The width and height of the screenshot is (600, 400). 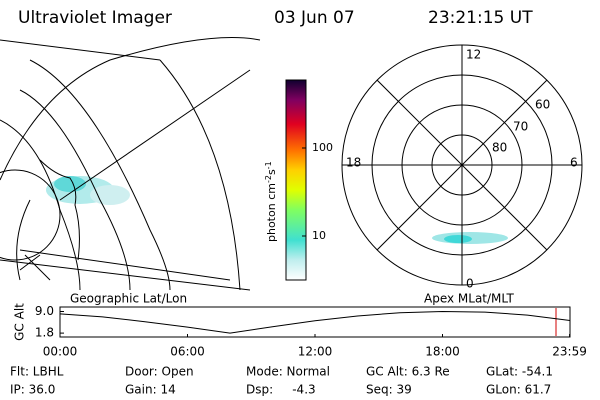 What do you see at coordinates (519, 372) in the screenshot?
I see `info-field: GLat: -54.1` at bounding box center [519, 372].